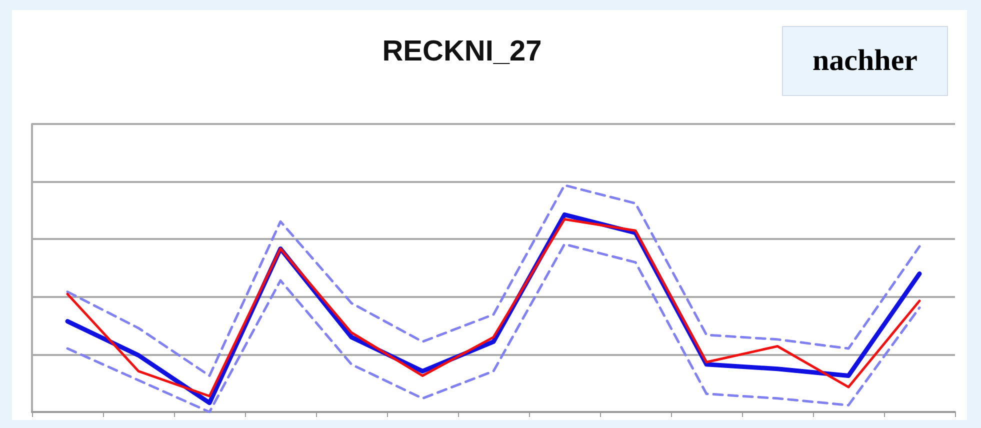  Describe the element at coordinates (462, 52) in the screenshot. I see `chart-title: RECKNI_27` at that location.